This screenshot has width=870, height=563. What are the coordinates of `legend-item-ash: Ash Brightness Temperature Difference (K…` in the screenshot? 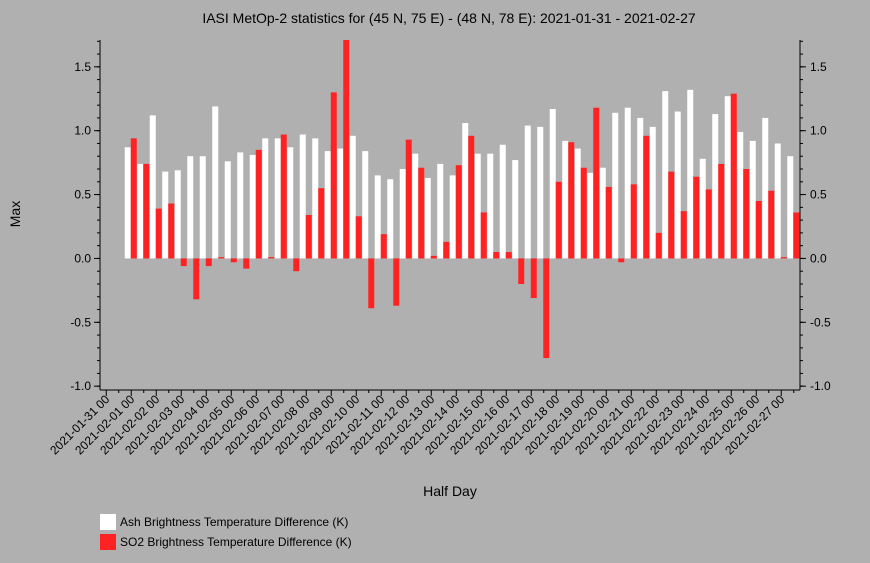 It's located at (226, 522).